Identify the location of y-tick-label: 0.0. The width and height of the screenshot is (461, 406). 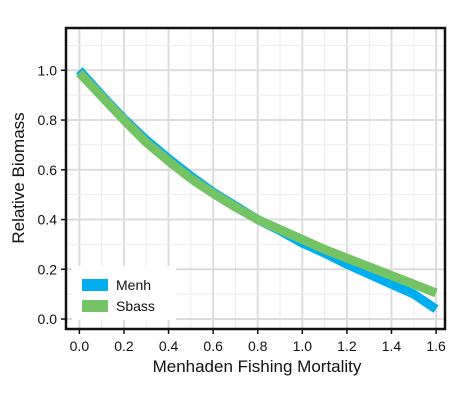
(48, 319).